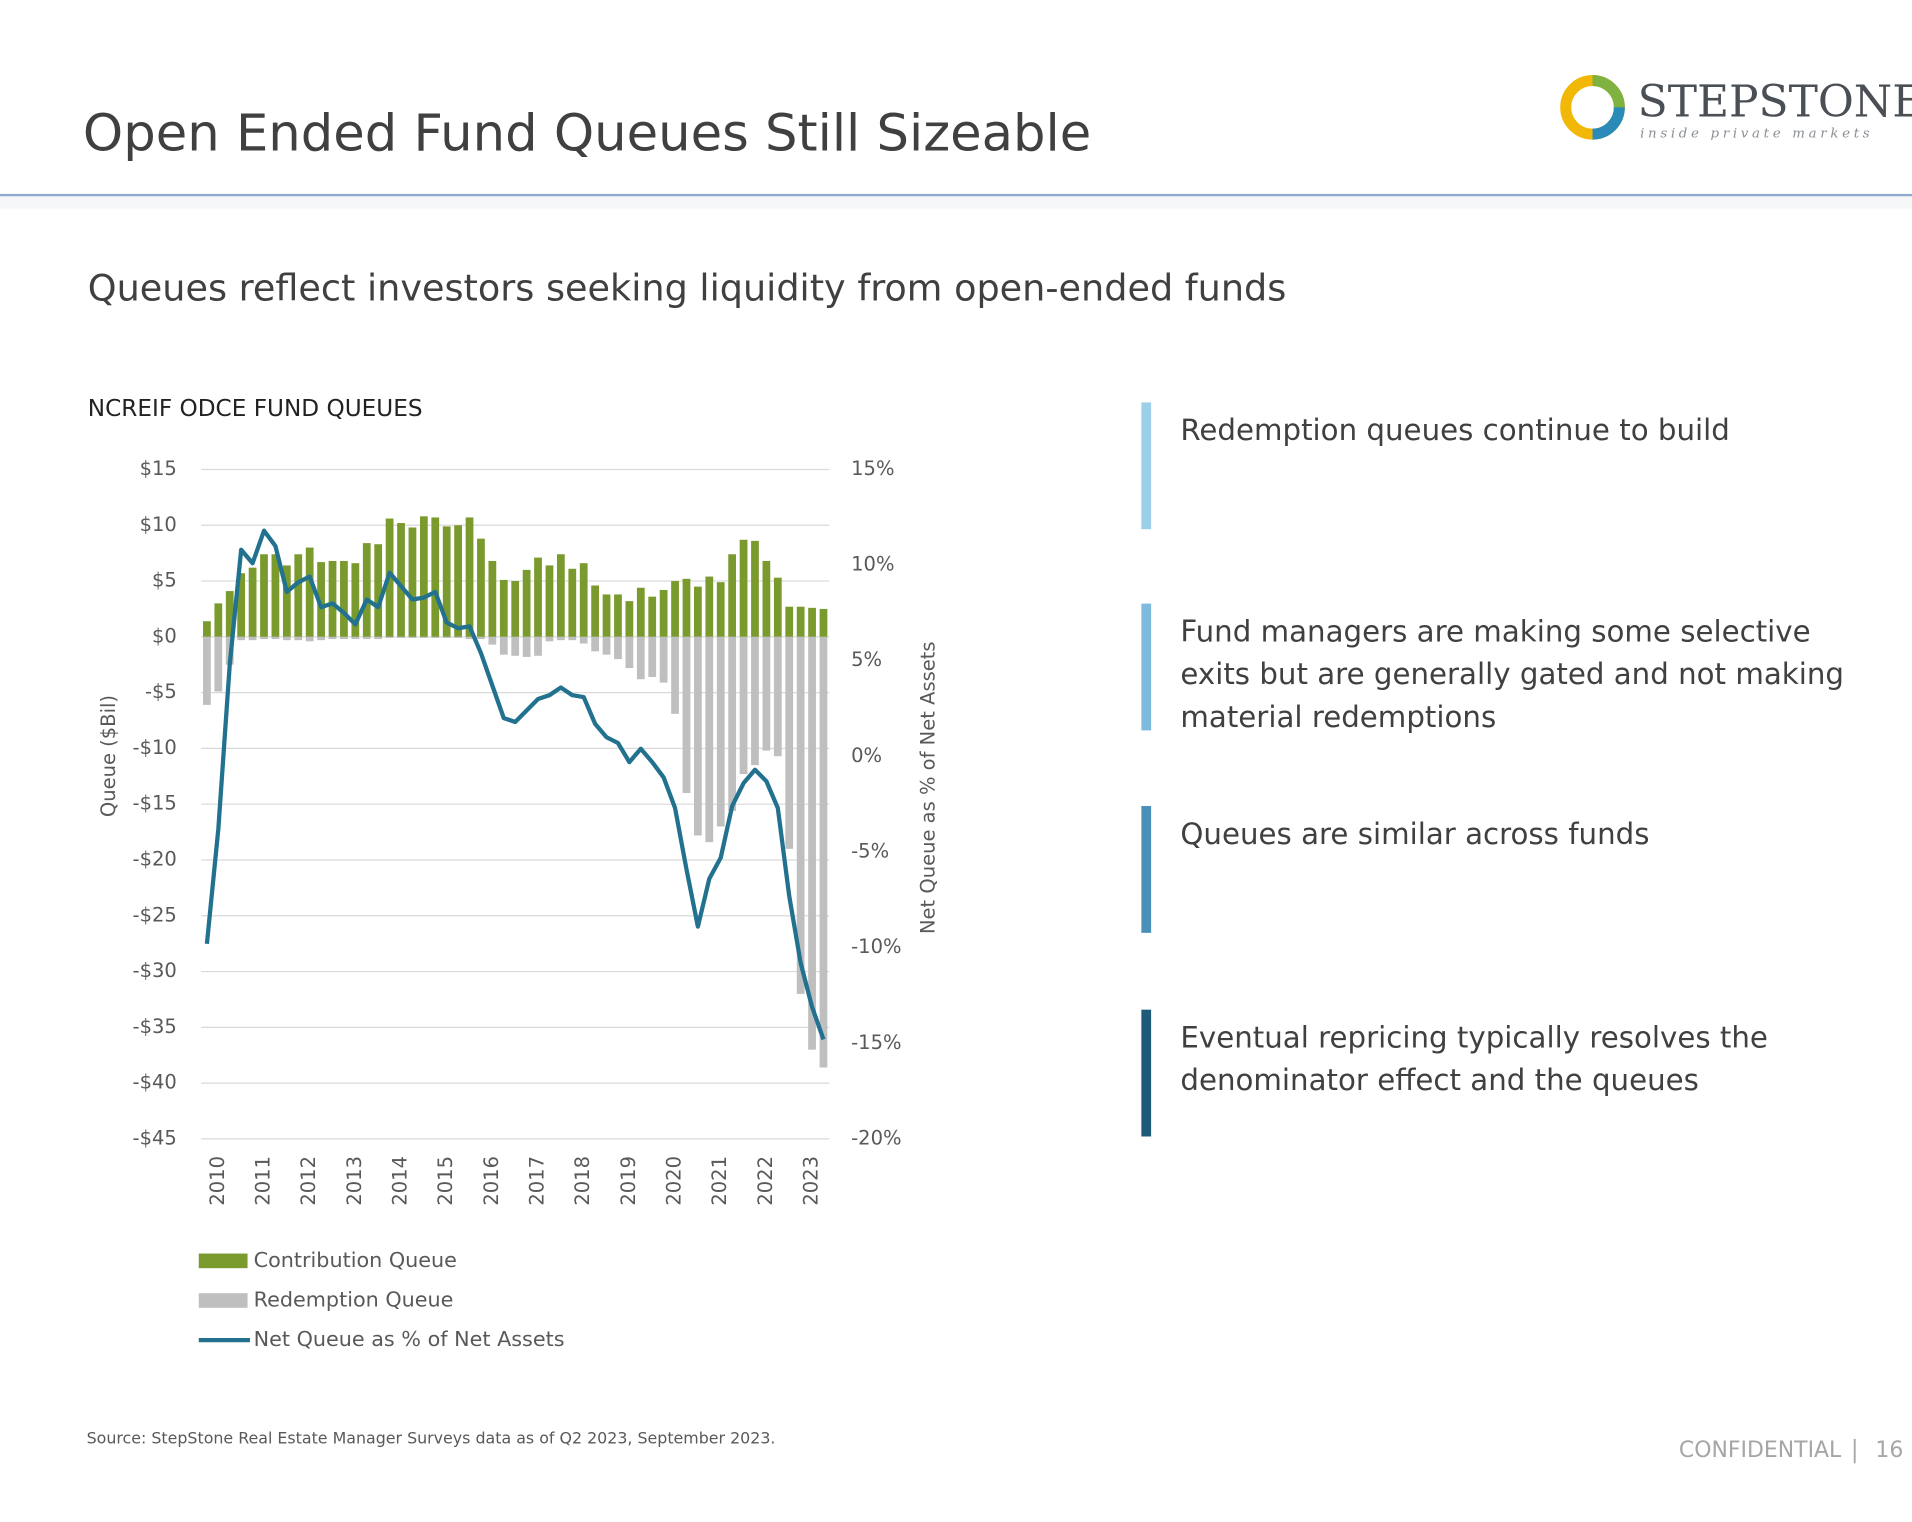 The height and width of the screenshot is (1522, 1912). Describe the element at coordinates (872, 564) in the screenshot. I see `y2-tick-label: 10%` at that location.